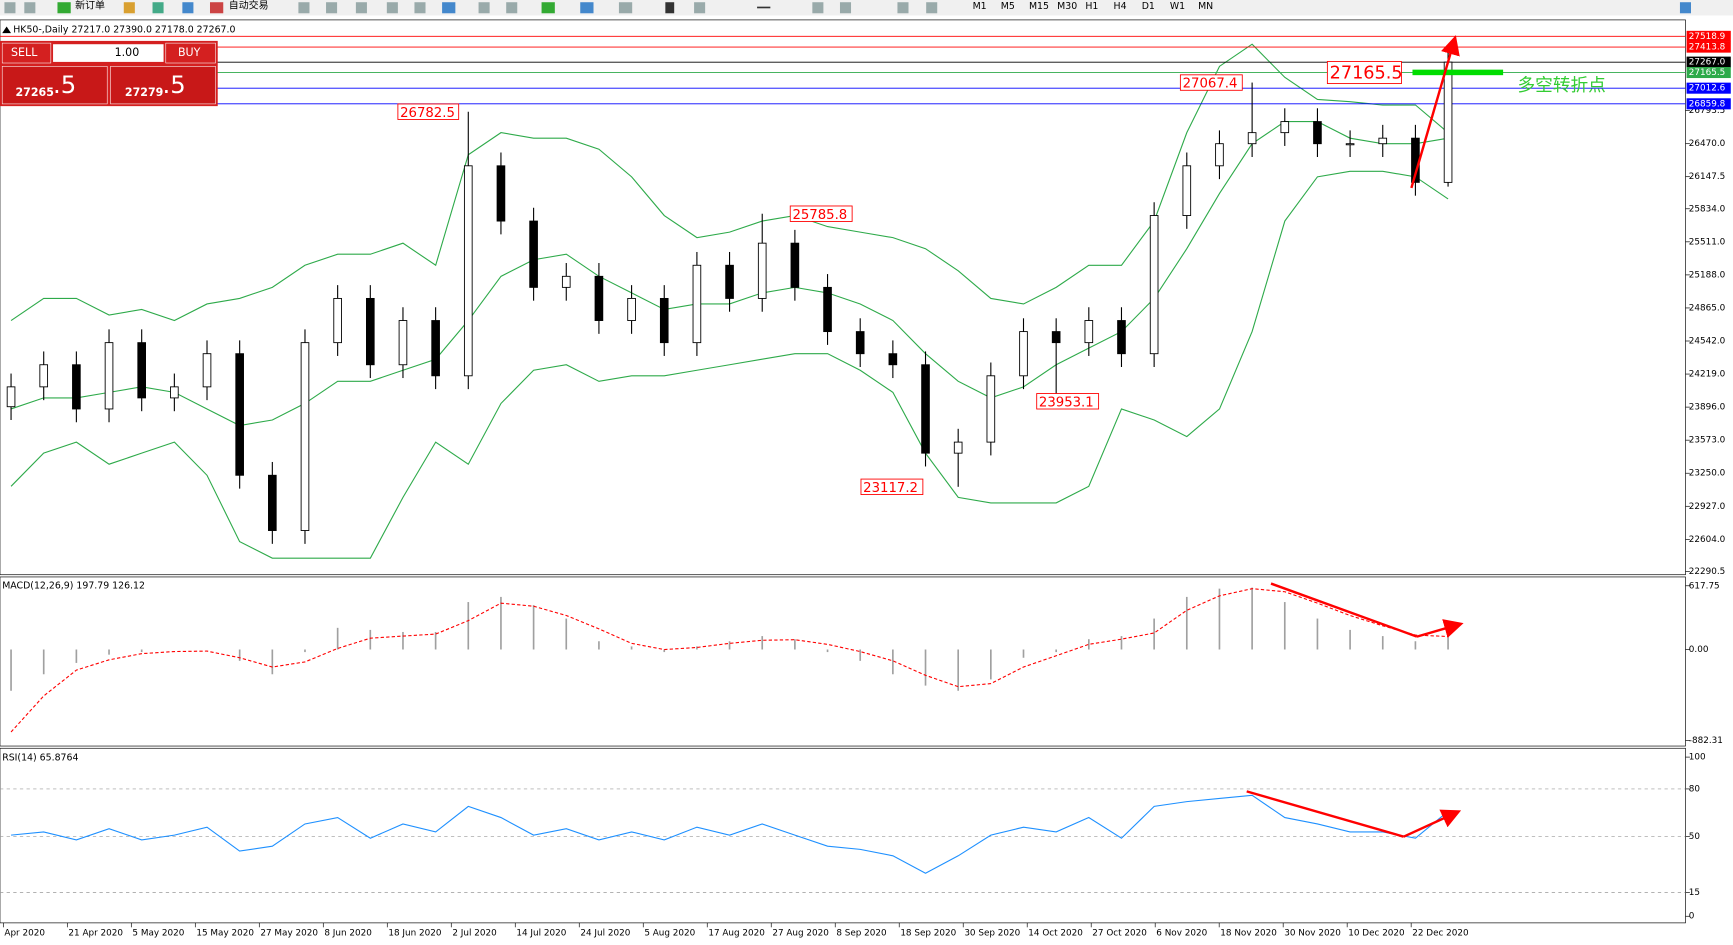 This screenshot has width=1733, height=945. Describe the element at coordinates (24, 933) in the screenshot. I see `x-tick-label: Apr 2020` at that location.